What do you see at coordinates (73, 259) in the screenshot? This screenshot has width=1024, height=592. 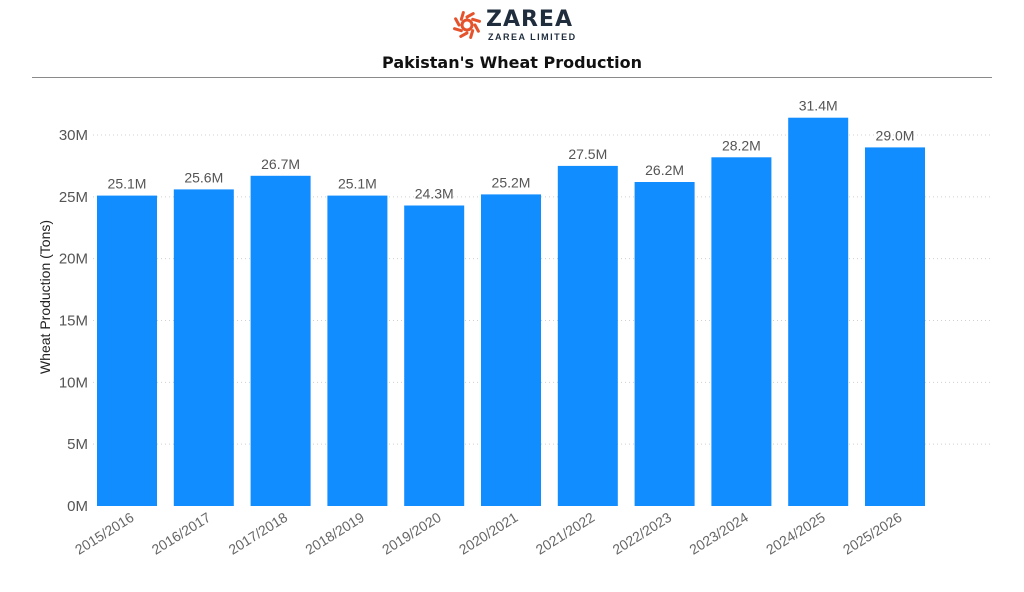 I see `y-tick-label: 20M` at bounding box center [73, 259].